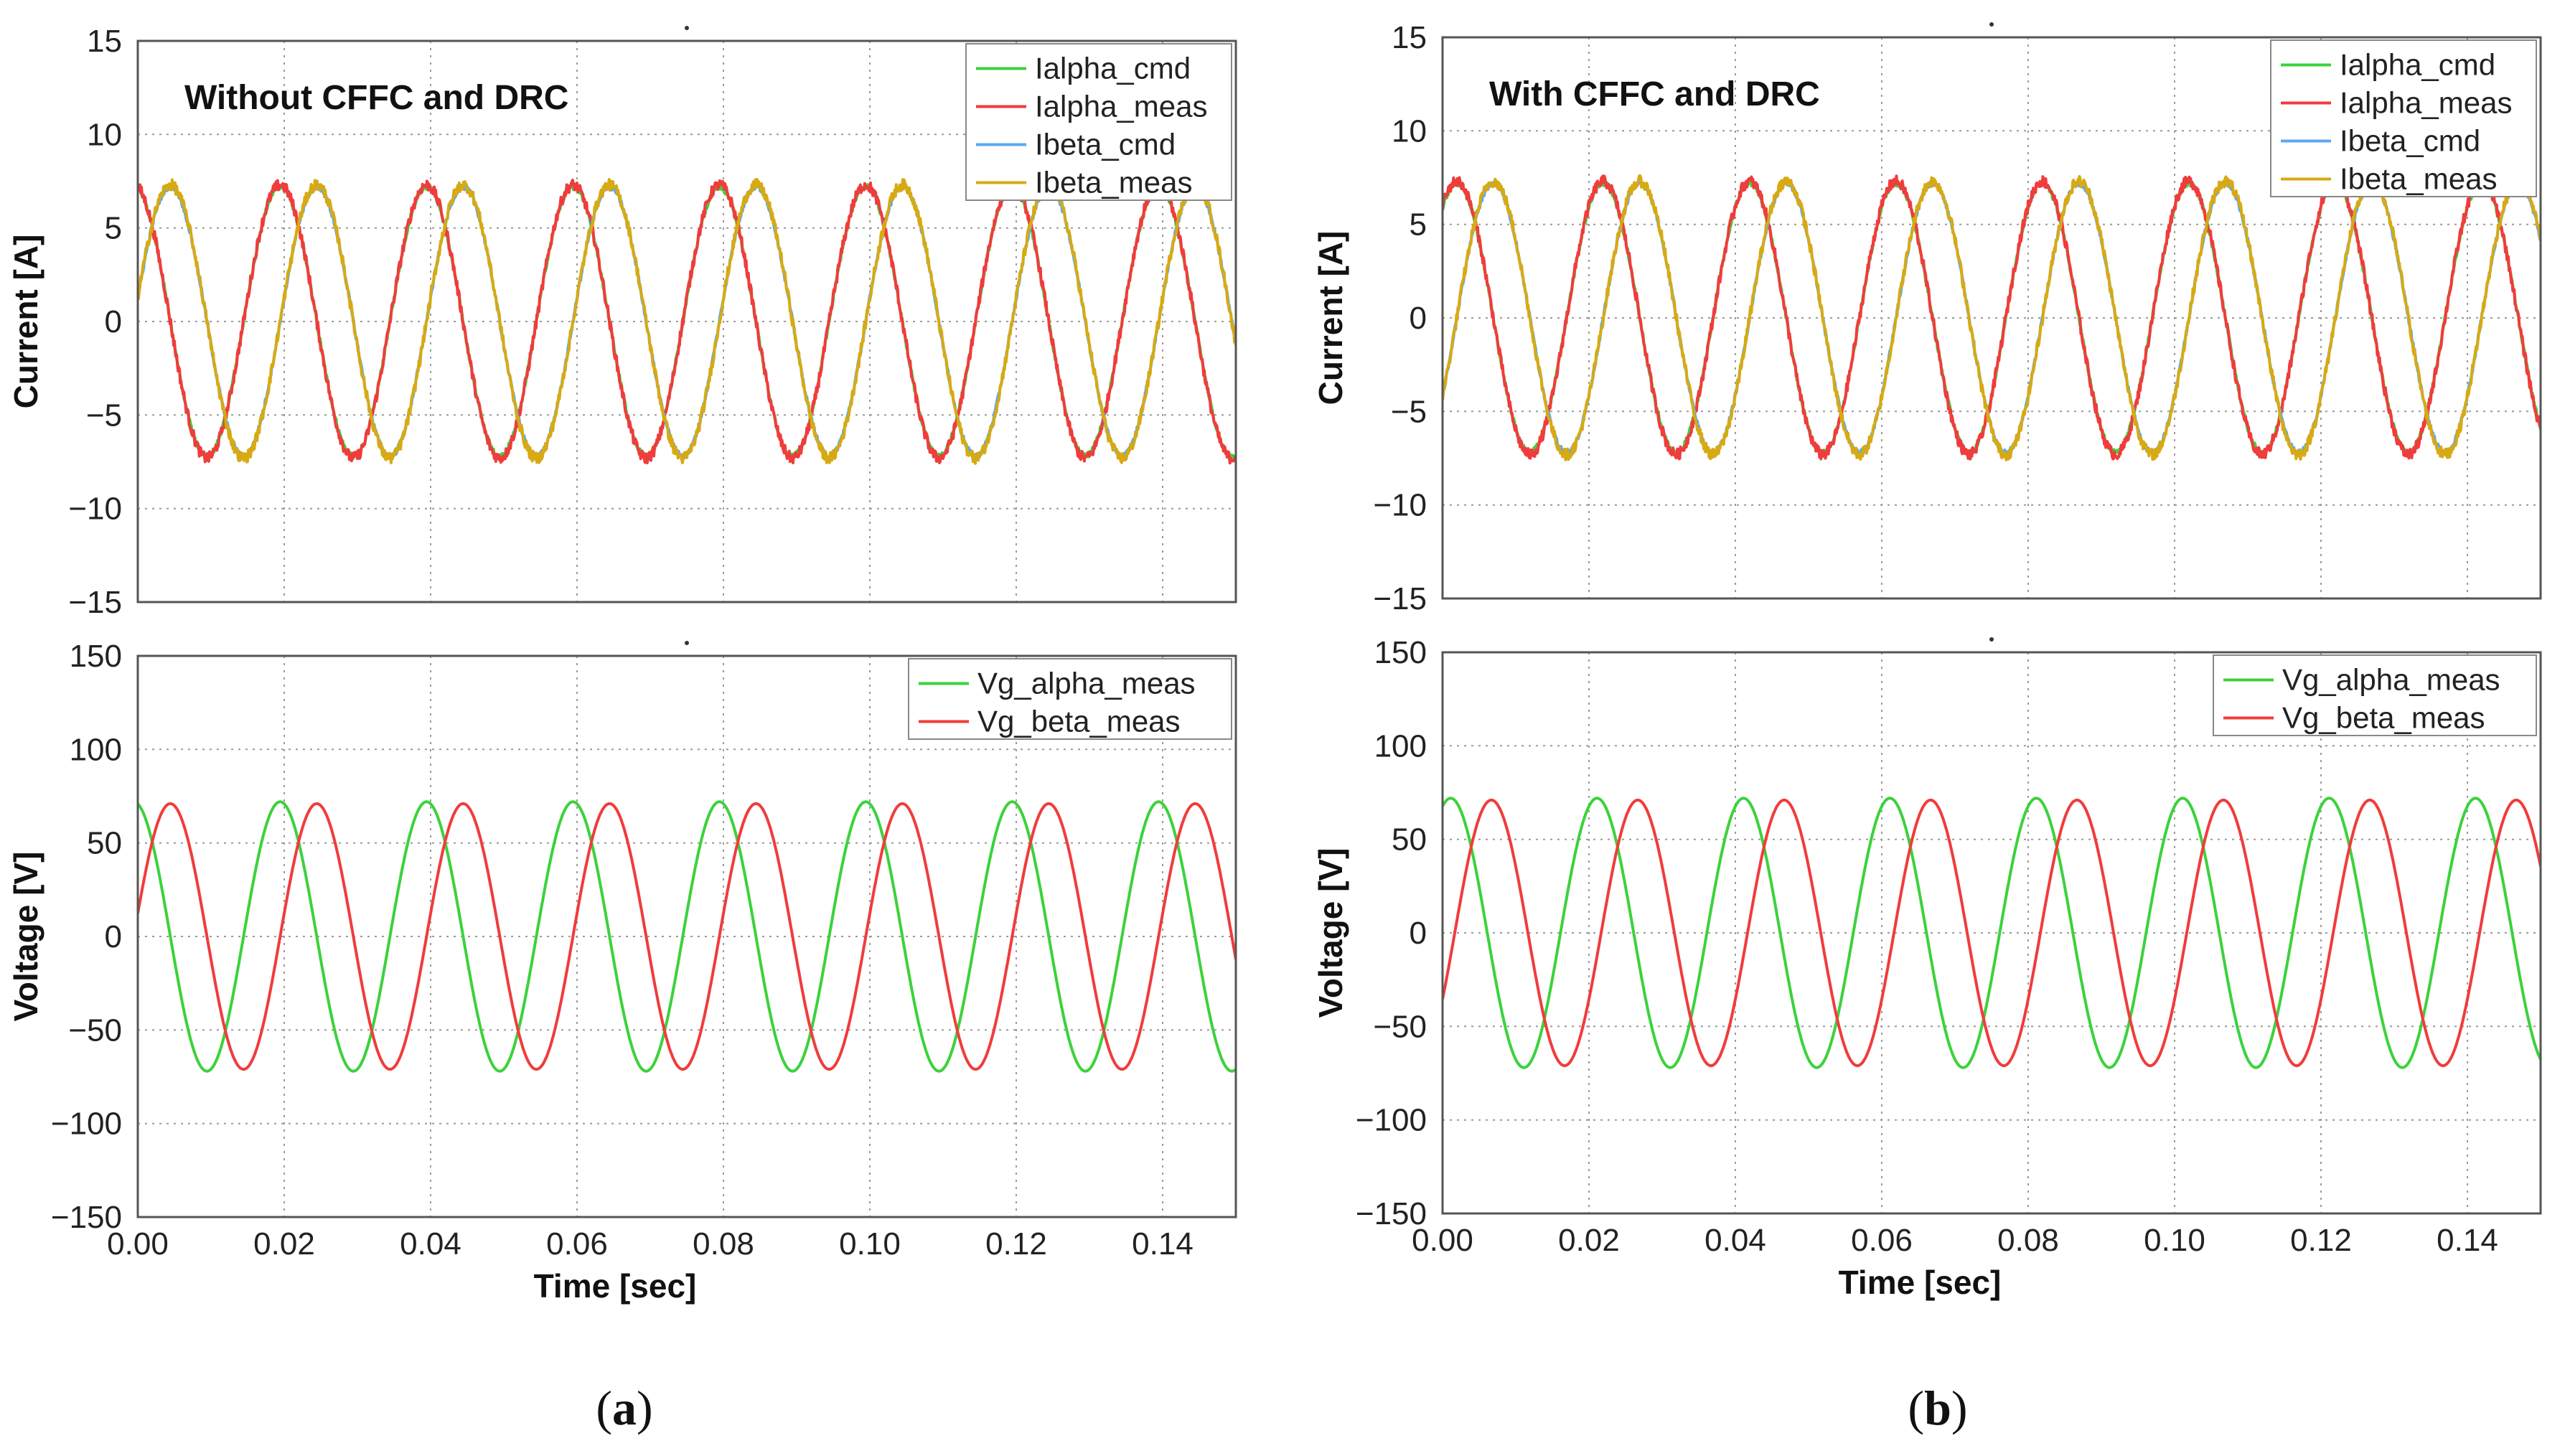 The image size is (2565, 1456). What do you see at coordinates (1113, 68) in the screenshot?
I see `legend-entry-label: Ialpha_cmd` at bounding box center [1113, 68].